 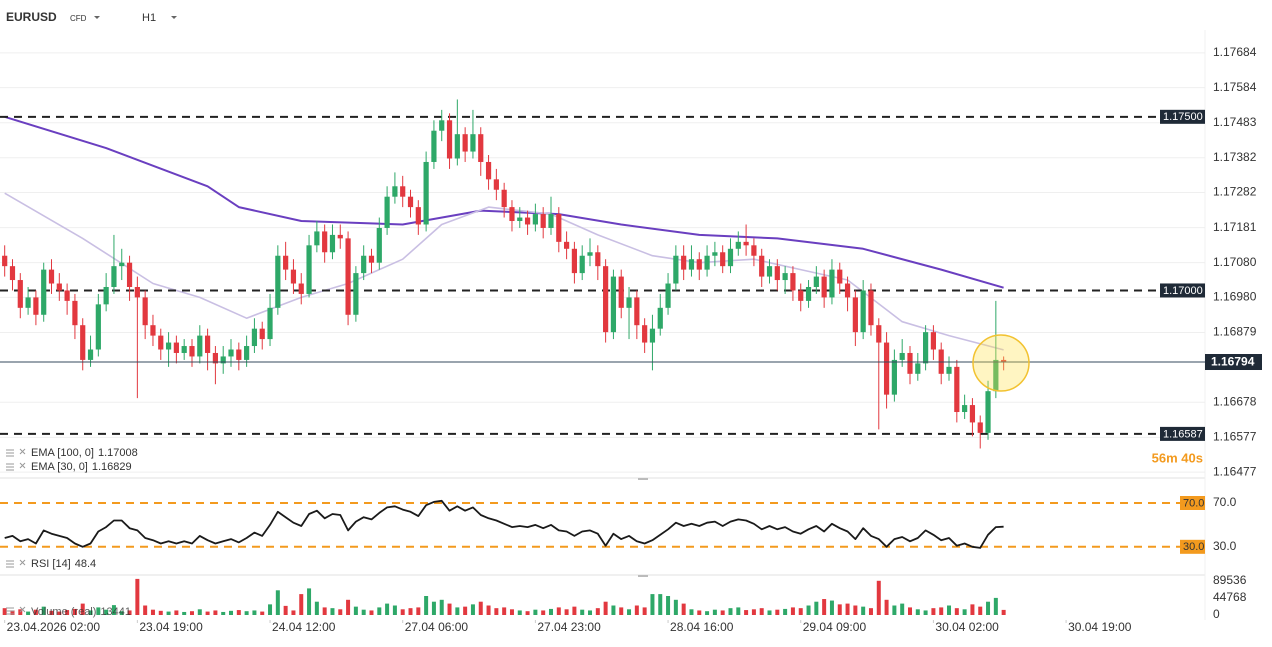 I want to click on level-label: 1.17500, so click(x=1183, y=117).